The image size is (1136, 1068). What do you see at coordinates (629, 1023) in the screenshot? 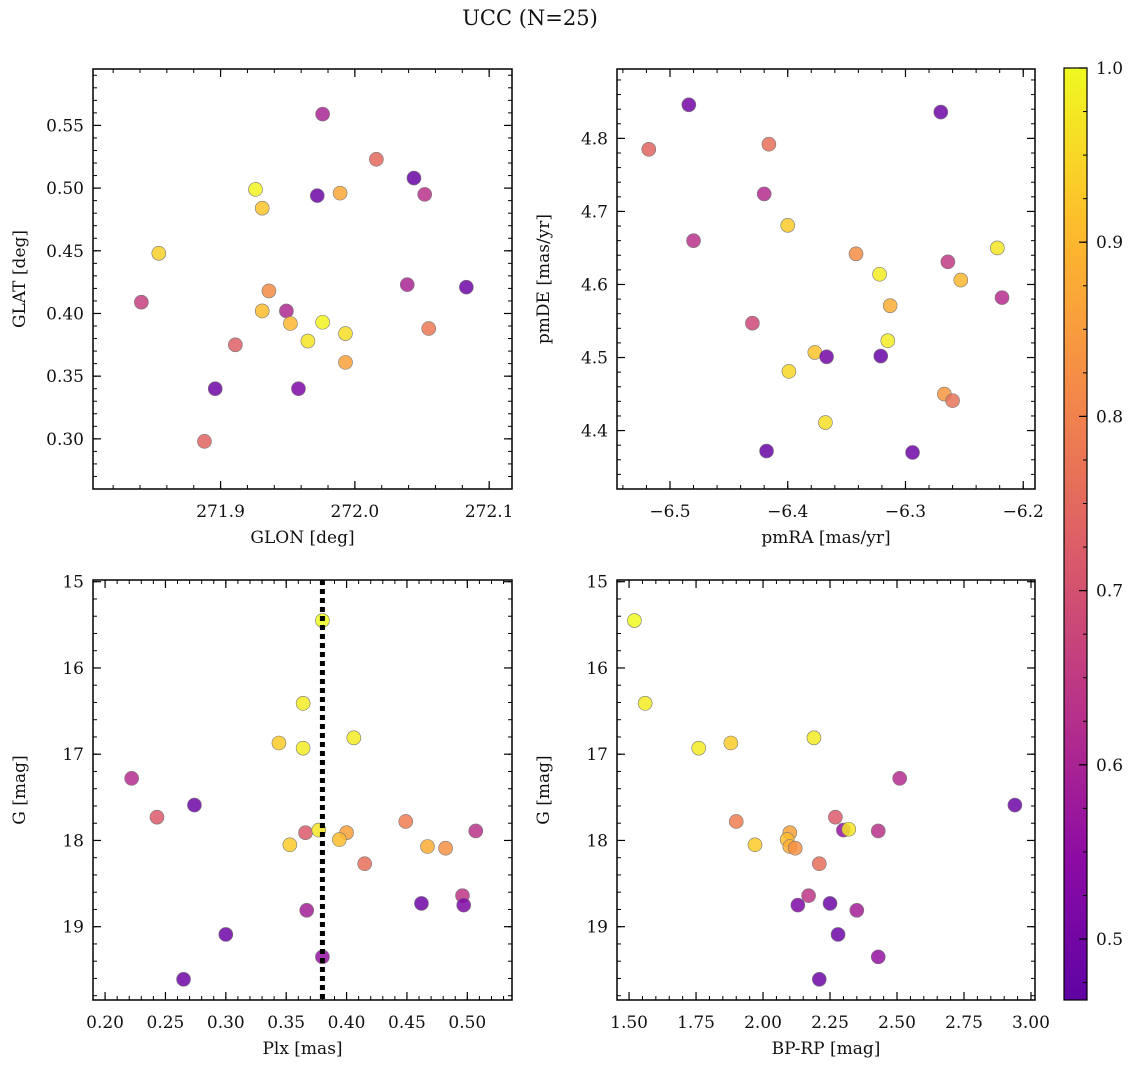
I see `x-tick-label: 1.50` at bounding box center [629, 1023].